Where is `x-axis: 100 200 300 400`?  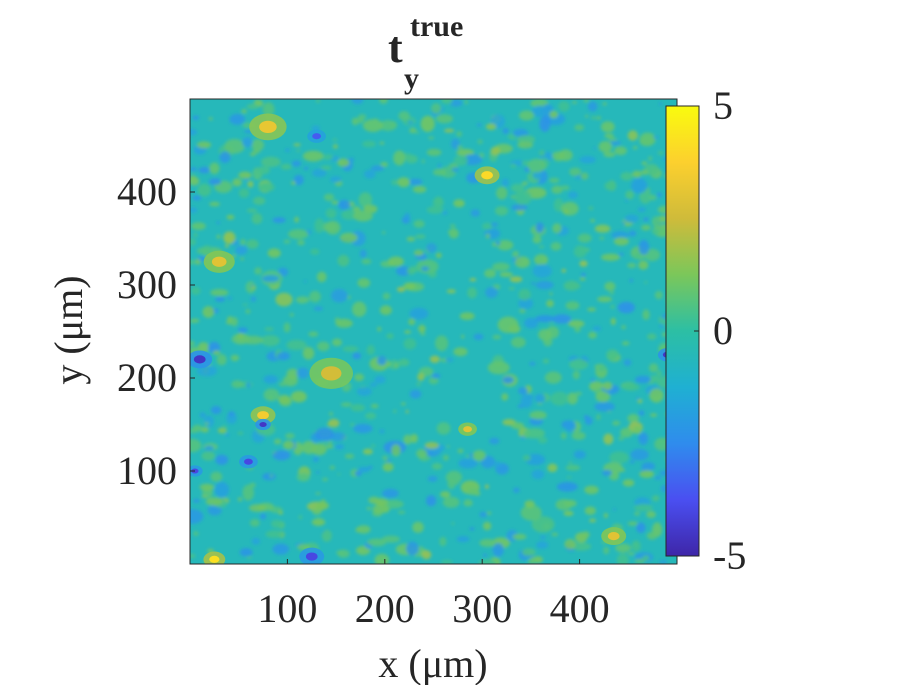
x-axis: 100 200 300 400 is located at coordinates (433, 595).